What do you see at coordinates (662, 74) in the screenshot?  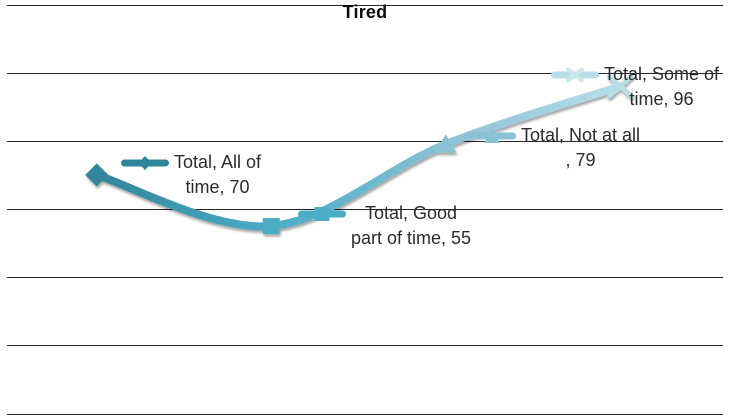 I see `data-label-line1: Total, Some of` at bounding box center [662, 74].